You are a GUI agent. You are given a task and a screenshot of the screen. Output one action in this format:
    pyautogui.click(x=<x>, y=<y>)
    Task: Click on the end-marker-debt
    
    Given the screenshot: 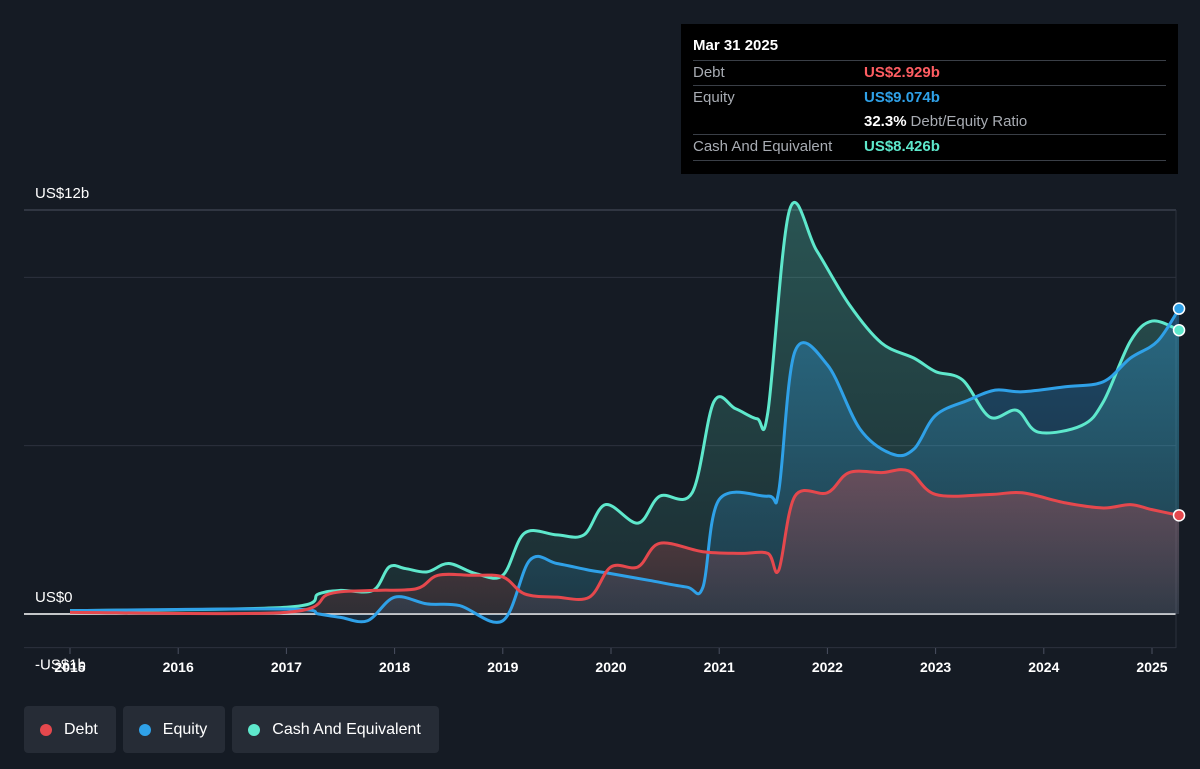 What is the action you would take?
    pyautogui.click(x=1179, y=515)
    